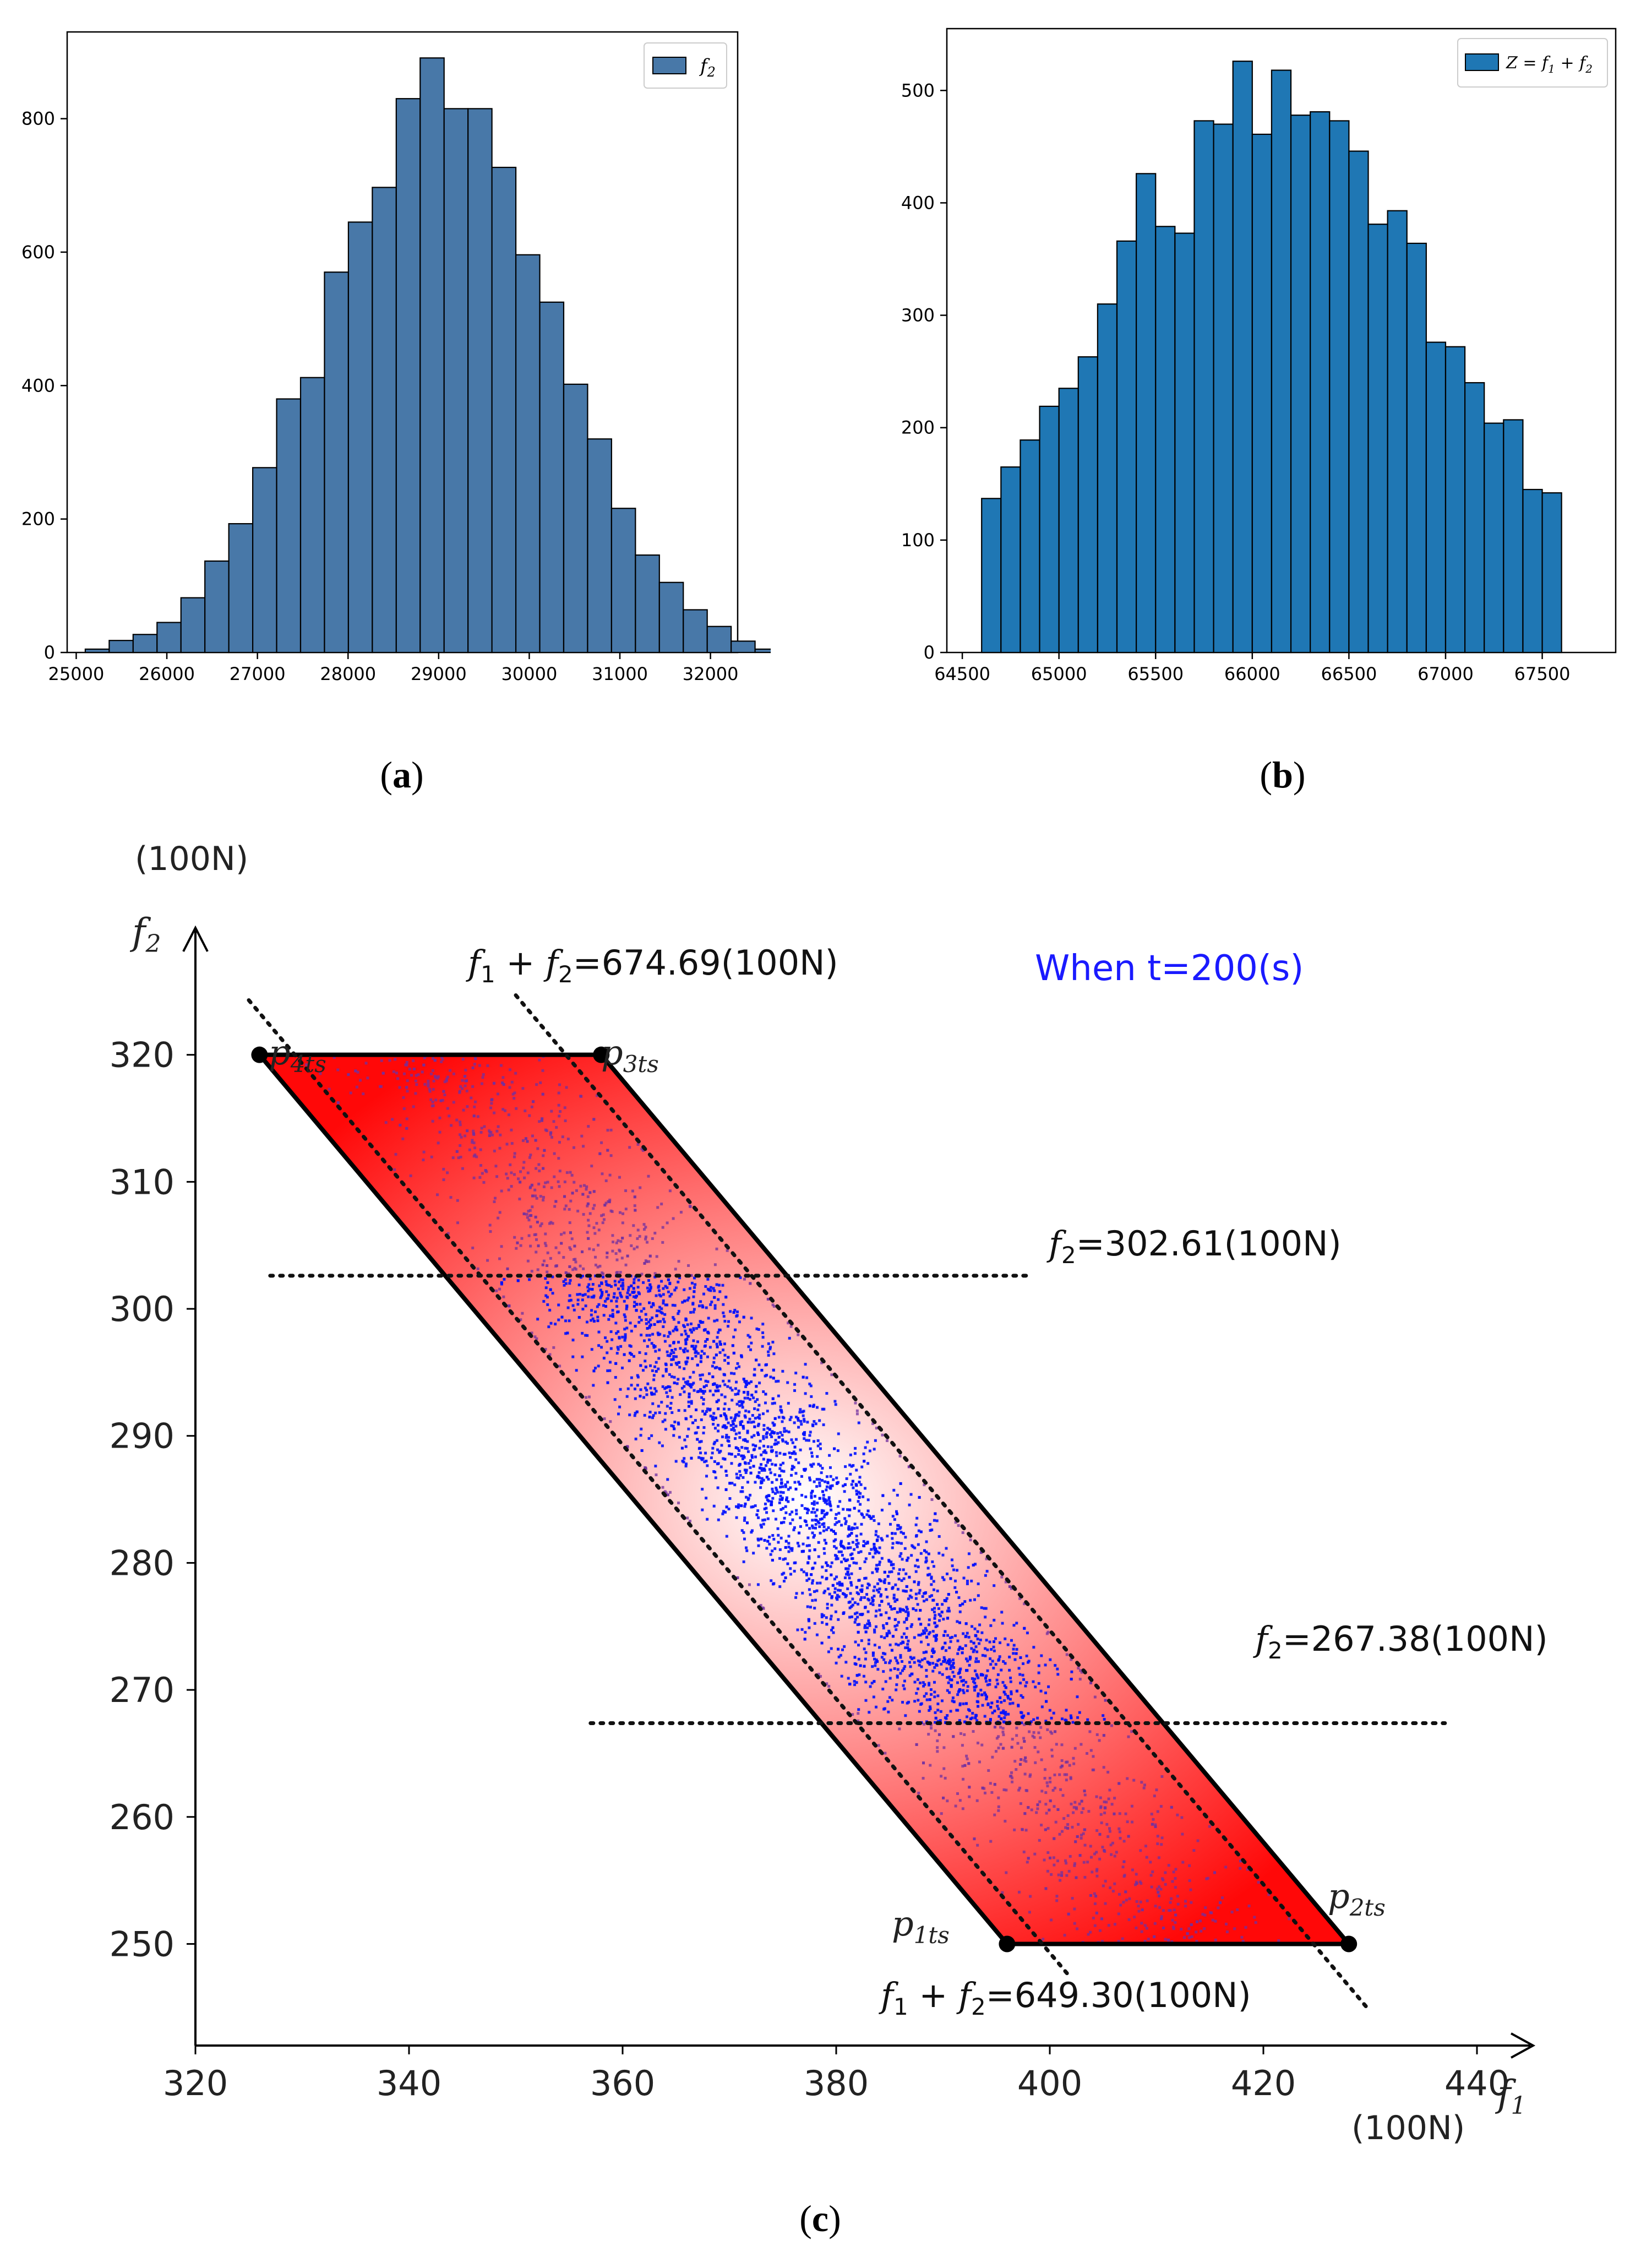 The height and width of the screenshot is (2268, 1630). I want to click on x-tick-label: 64500, so click(962, 673).